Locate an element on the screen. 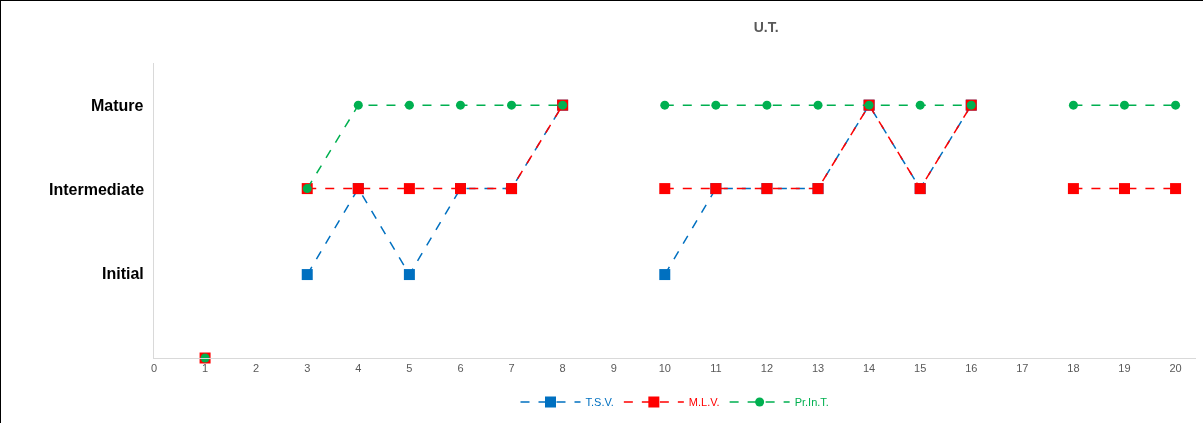 This screenshot has height=423, width=1203. text: Initial is located at coordinates (123, 273).